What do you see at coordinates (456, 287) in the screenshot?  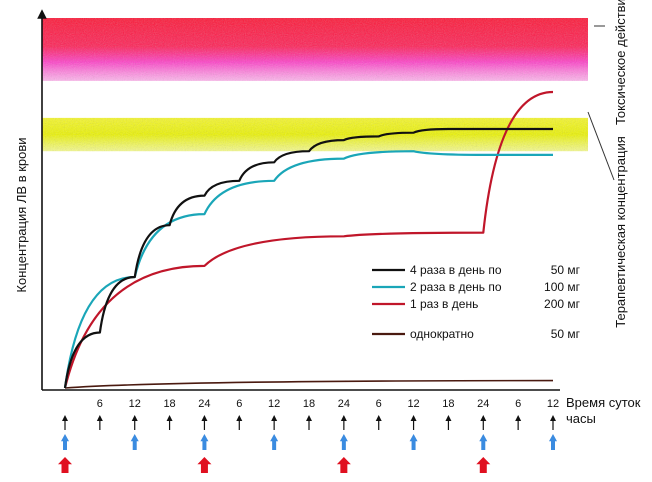 I see `legend-label: 2 раза в день по` at bounding box center [456, 287].